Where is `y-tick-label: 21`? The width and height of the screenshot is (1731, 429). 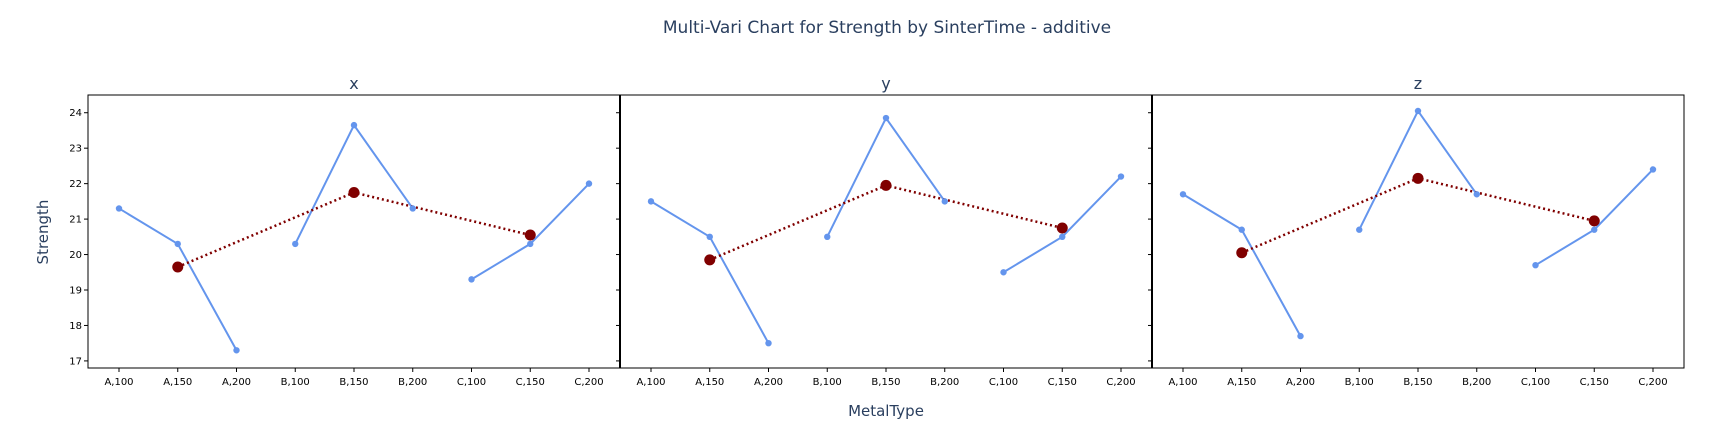 y-tick-label: 21 is located at coordinates (75, 220).